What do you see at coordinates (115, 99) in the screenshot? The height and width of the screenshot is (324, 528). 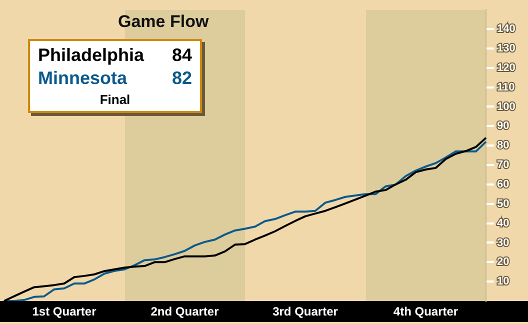 I see `annotation: Final` at bounding box center [115, 99].